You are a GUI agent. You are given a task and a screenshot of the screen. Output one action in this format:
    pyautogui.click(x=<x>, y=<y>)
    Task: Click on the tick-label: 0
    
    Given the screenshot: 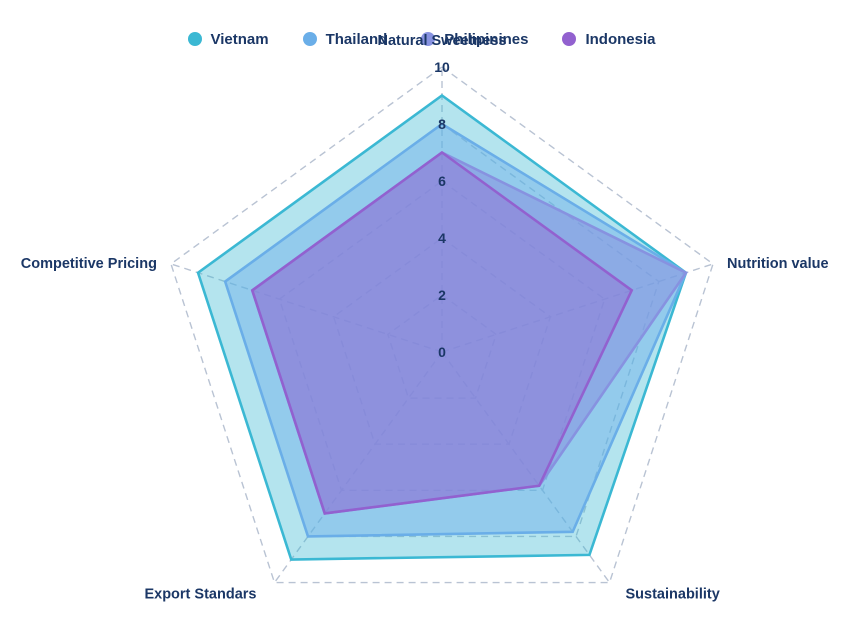 What is the action you would take?
    pyautogui.click(x=442, y=352)
    